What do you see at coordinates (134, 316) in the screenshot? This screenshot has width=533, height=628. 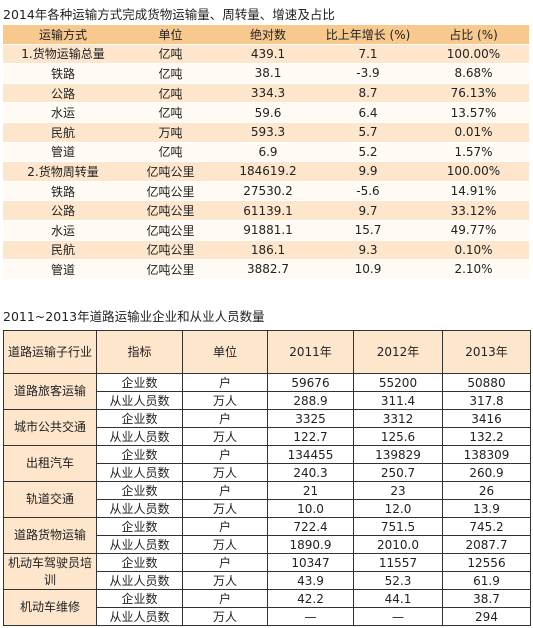 I see `table-title: 2011~2013年道路运输业企业和从业人员数量` at bounding box center [134, 316].